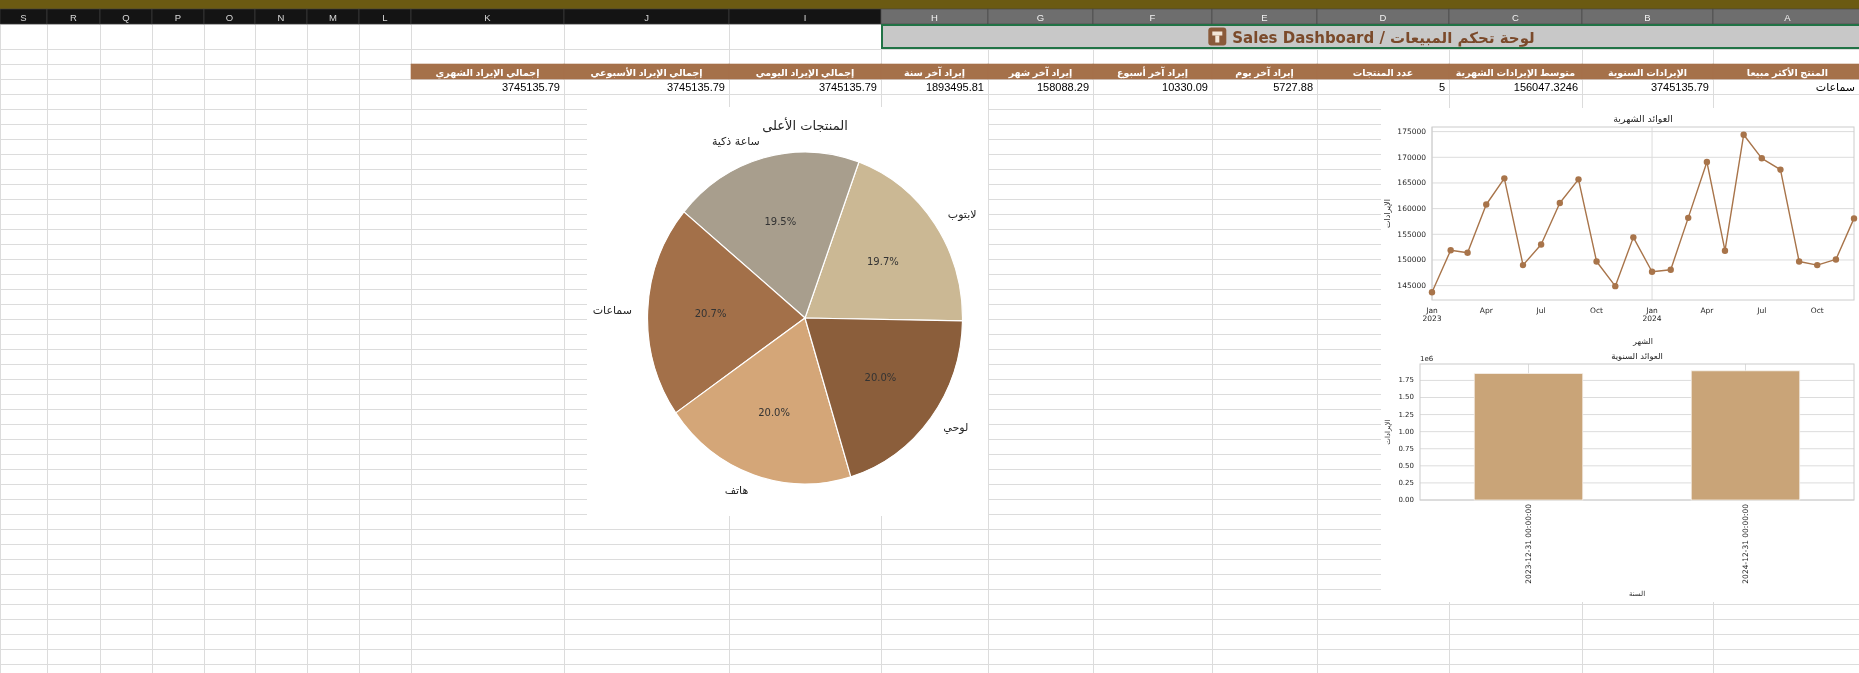  I want to click on data-label: 20.7%, so click(710, 314).